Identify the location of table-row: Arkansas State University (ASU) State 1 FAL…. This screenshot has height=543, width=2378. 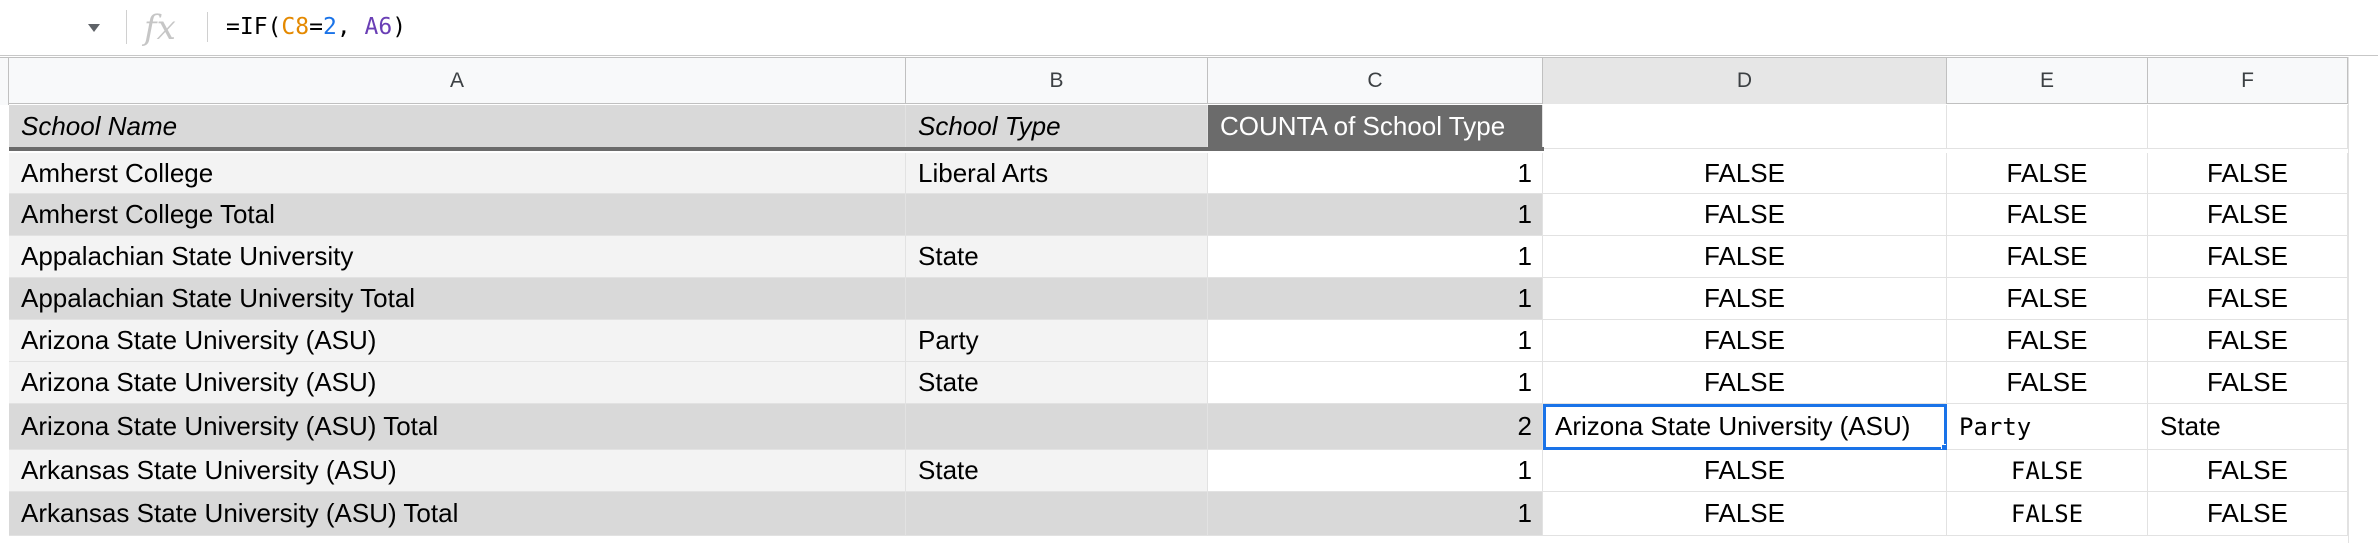
(1189, 471).